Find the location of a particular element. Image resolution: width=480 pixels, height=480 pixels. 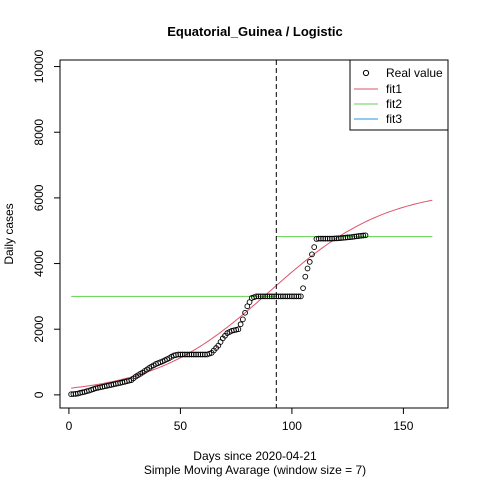

y-axis-label: Daily cases is located at coordinates (9, 233).